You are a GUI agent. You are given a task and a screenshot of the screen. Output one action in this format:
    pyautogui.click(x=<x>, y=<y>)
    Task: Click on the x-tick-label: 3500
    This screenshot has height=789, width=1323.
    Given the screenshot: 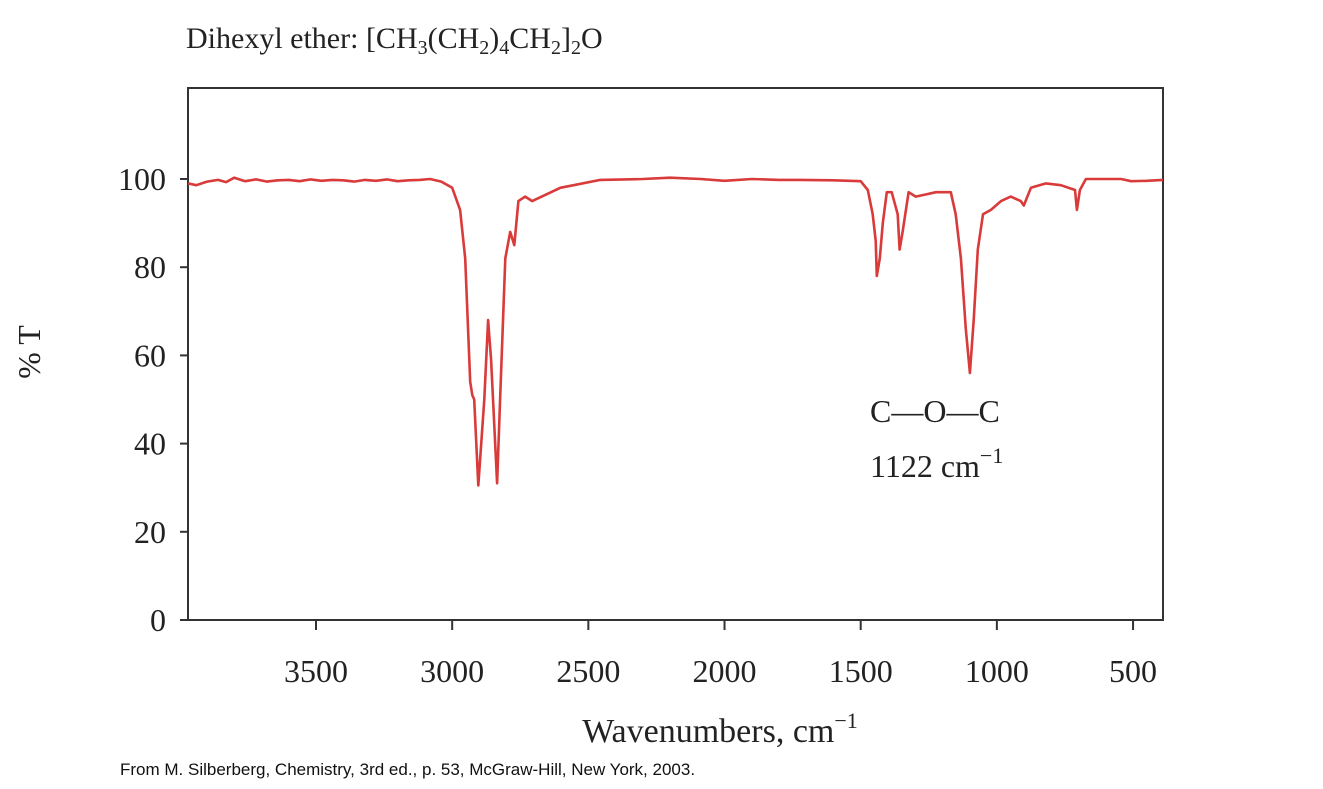 What is the action you would take?
    pyautogui.click(x=316, y=671)
    